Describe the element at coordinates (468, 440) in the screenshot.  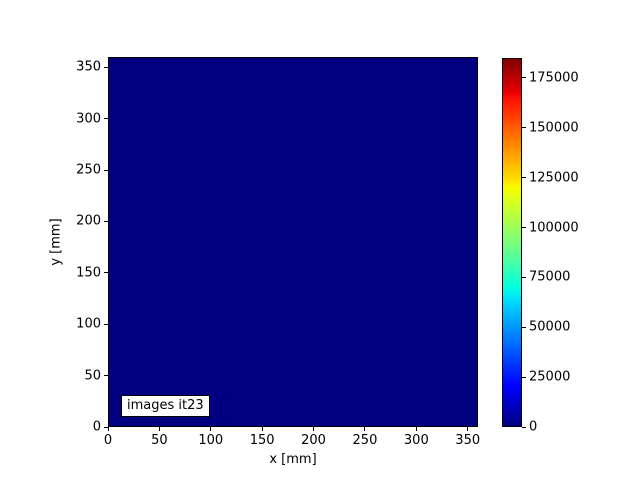
I see `x-tick-label: 350` at that location.